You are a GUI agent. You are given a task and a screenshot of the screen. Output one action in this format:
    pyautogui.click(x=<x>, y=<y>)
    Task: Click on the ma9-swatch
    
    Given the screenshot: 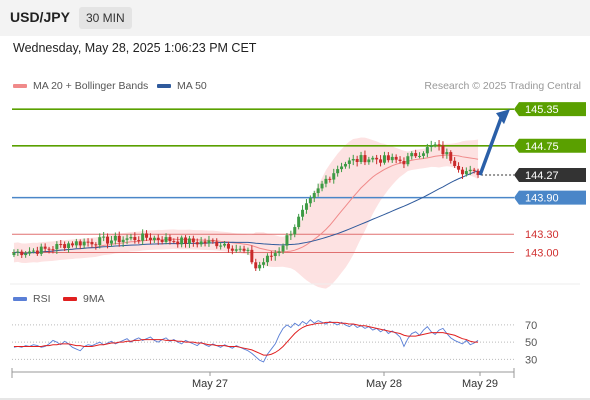 What is the action you would take?
    pyautogui.click(x=70, y=299)
    